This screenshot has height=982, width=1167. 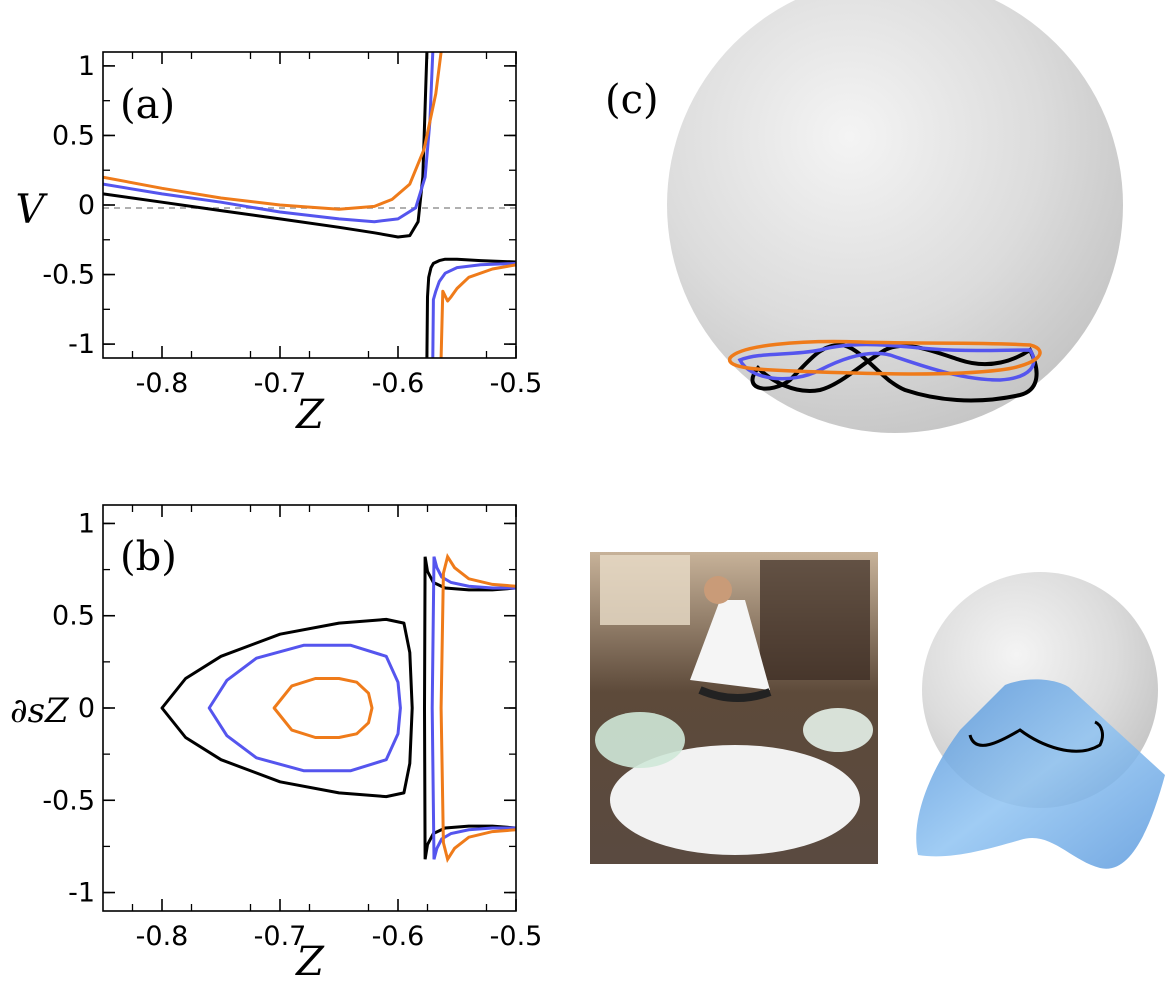 What do you see at coordinates (32, 210) in the screenshot?
I see `y-axis-label: V` at bounding box center [32, 210].